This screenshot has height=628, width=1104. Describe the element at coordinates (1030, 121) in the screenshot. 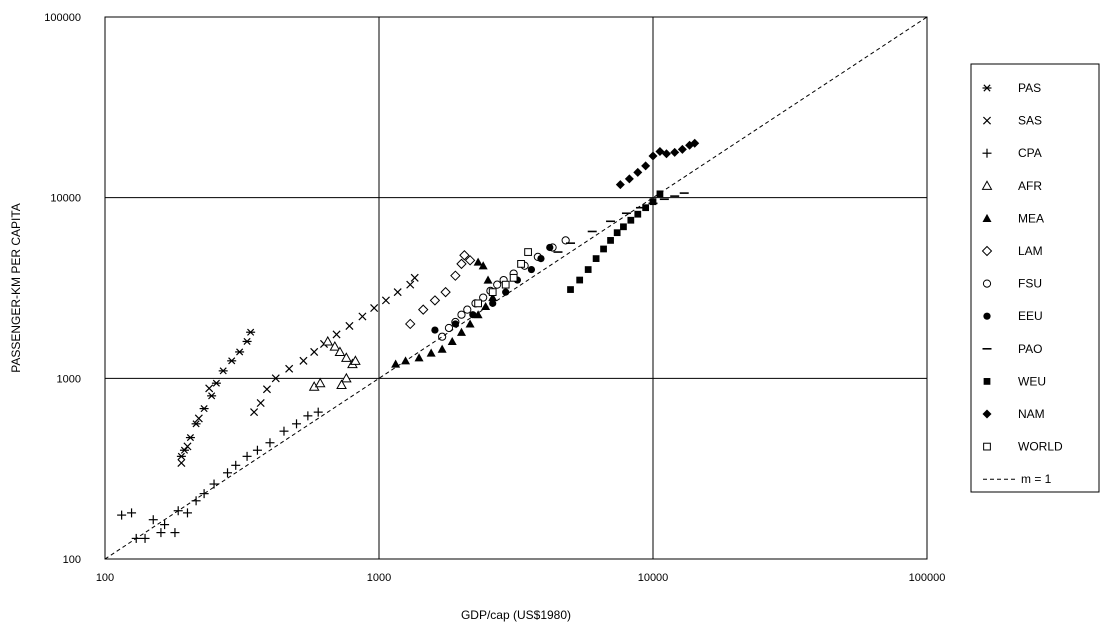

I see `legend-label-sas: SAS` at that location.